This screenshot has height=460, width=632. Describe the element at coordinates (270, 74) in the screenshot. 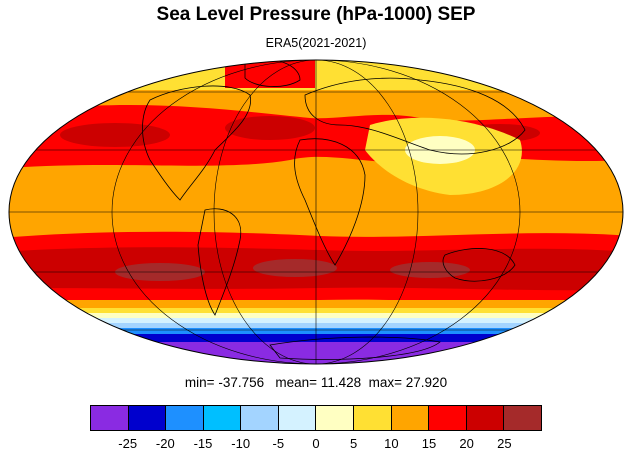

I see `field-greenland-high` at that location.